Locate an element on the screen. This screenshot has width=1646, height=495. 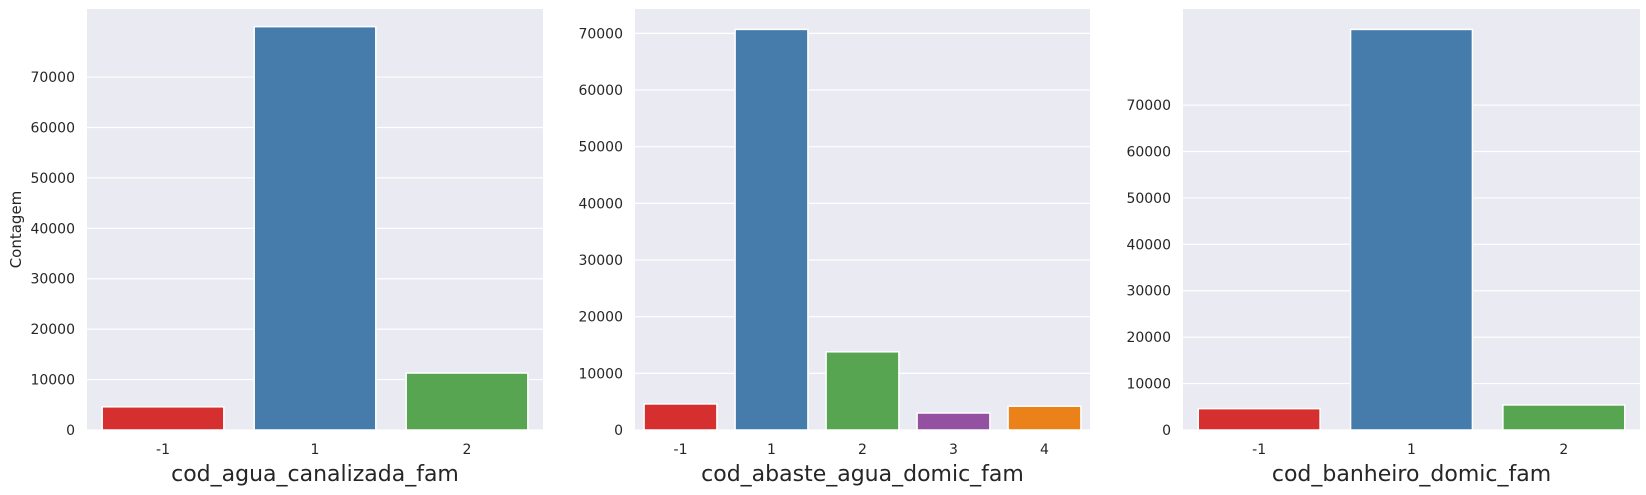
x-tick-label: 3 is located at coordinates (953, 450).